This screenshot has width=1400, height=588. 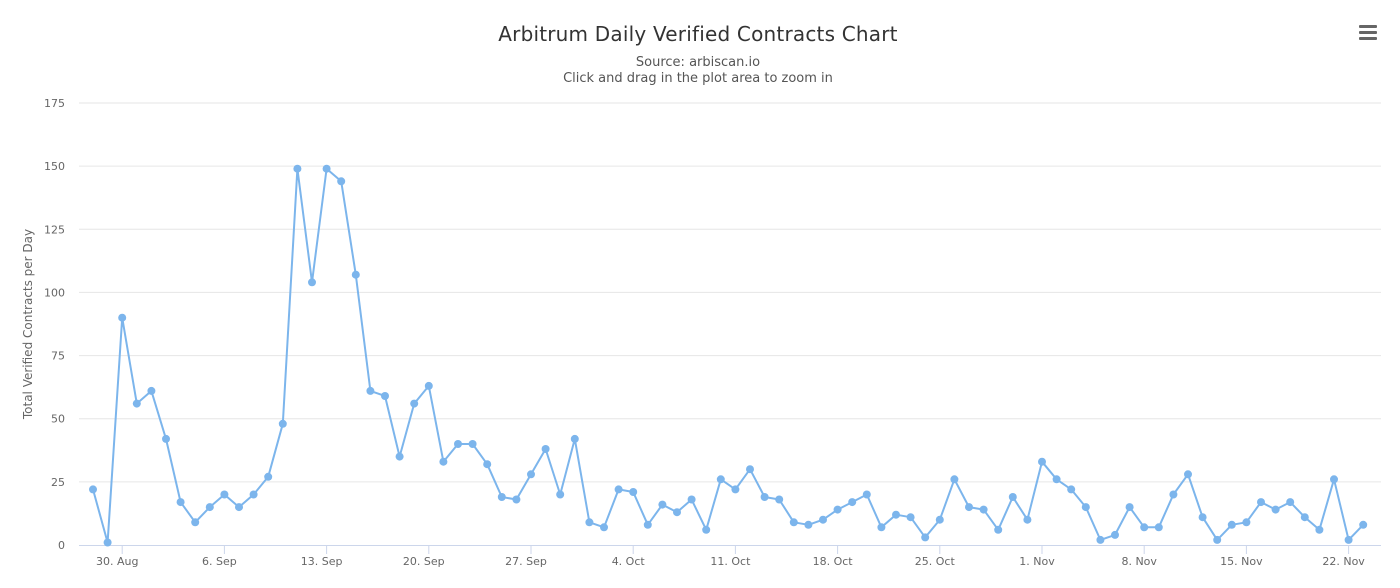 What do you see at coordinates (54, 292) in the screenshot?
I see `y-tick-label: 100` at bounding box center [54, 292].